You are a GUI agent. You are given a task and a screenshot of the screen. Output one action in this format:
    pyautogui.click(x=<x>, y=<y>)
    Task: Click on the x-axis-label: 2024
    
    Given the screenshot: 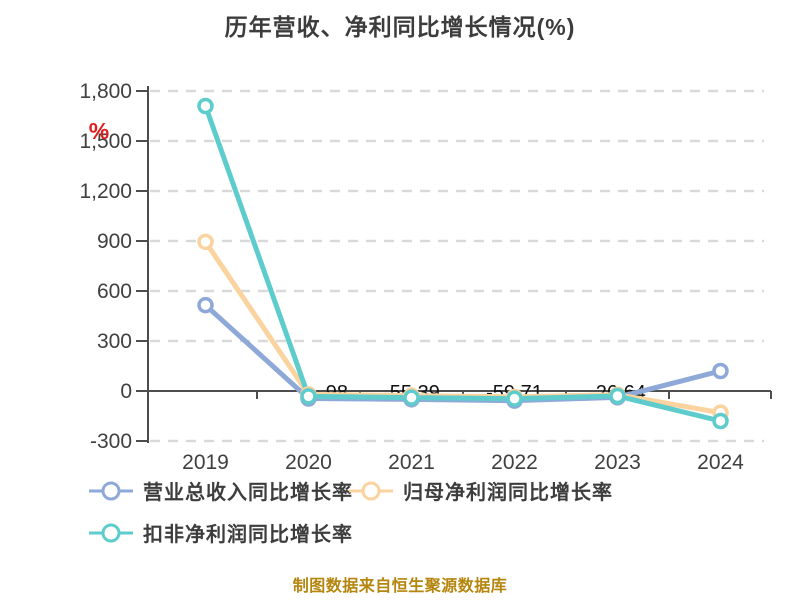 What is the action you would take?
    pyautogui.click(x=720, y=462)
    